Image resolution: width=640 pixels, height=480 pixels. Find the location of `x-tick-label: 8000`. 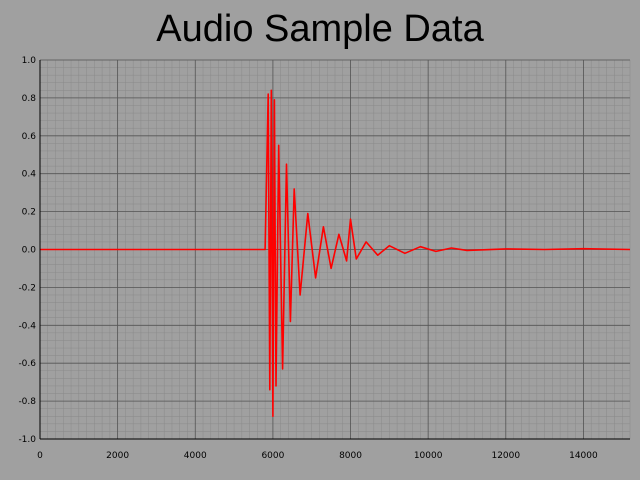

x-tick-label: 8000 is located at coordinates (350, 456).